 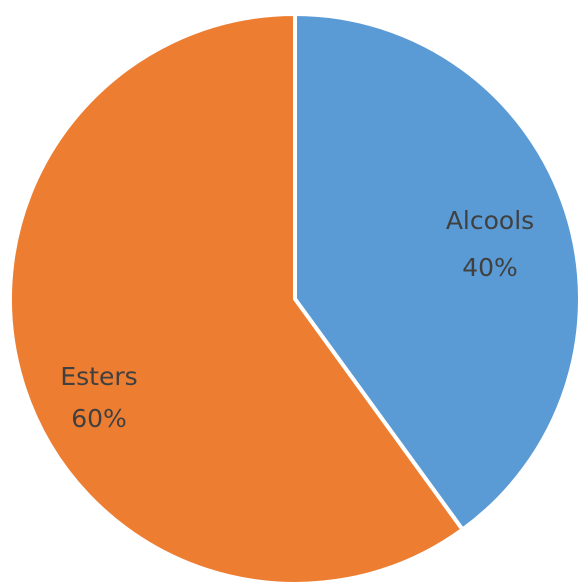 I want to click on label-esters-percent: 60%, so click(x=99, y=418).